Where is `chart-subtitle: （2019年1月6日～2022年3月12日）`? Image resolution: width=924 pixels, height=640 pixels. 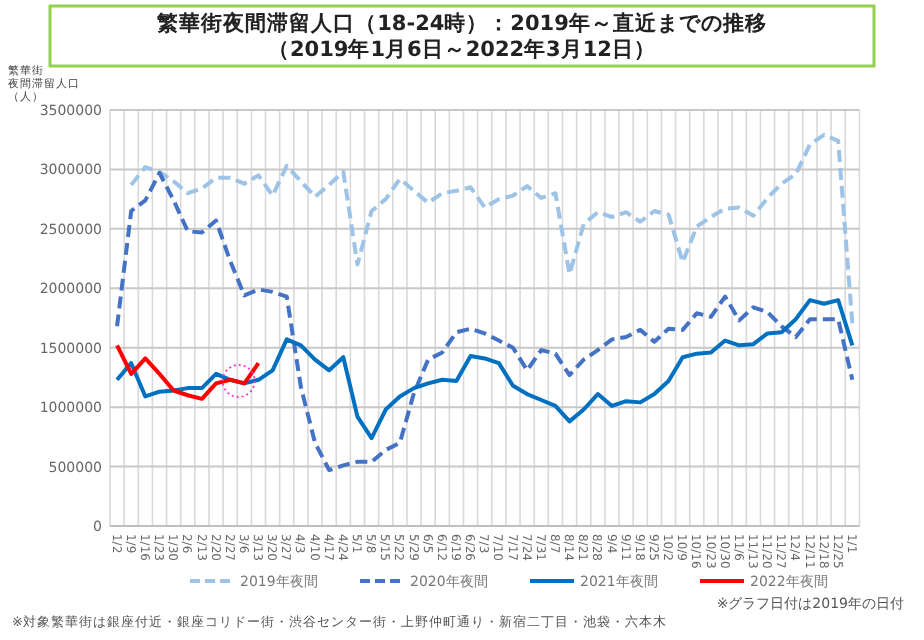
chart-subtitle: （2019年1月6日～2022年3月12日） is located at coordinates (462, 49).